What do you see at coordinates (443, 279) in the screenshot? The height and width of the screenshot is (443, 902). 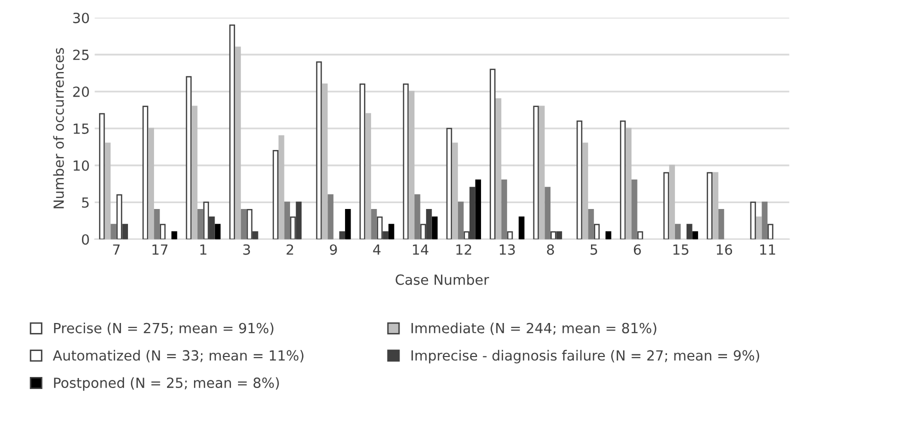 I see `x-axis-title: Case Number` at bounding box center [443, 279].